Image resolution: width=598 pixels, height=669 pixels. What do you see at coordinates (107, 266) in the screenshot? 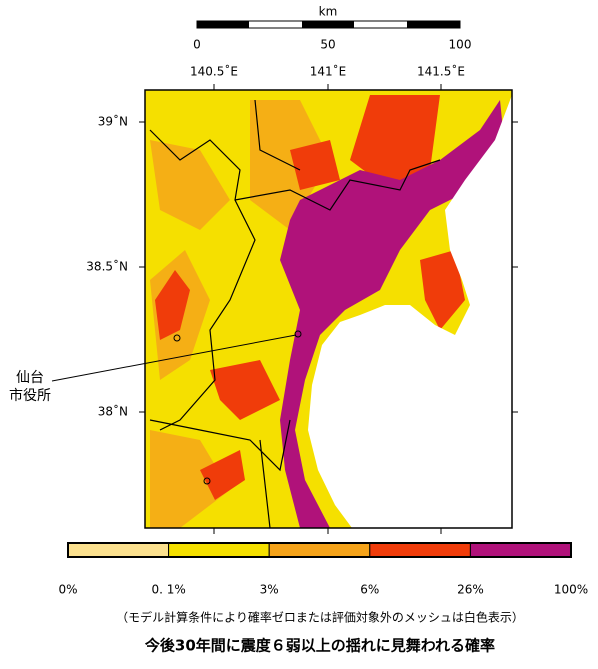
I see `latitude-label: 38.5˚N` at bounding box center [107, 266].